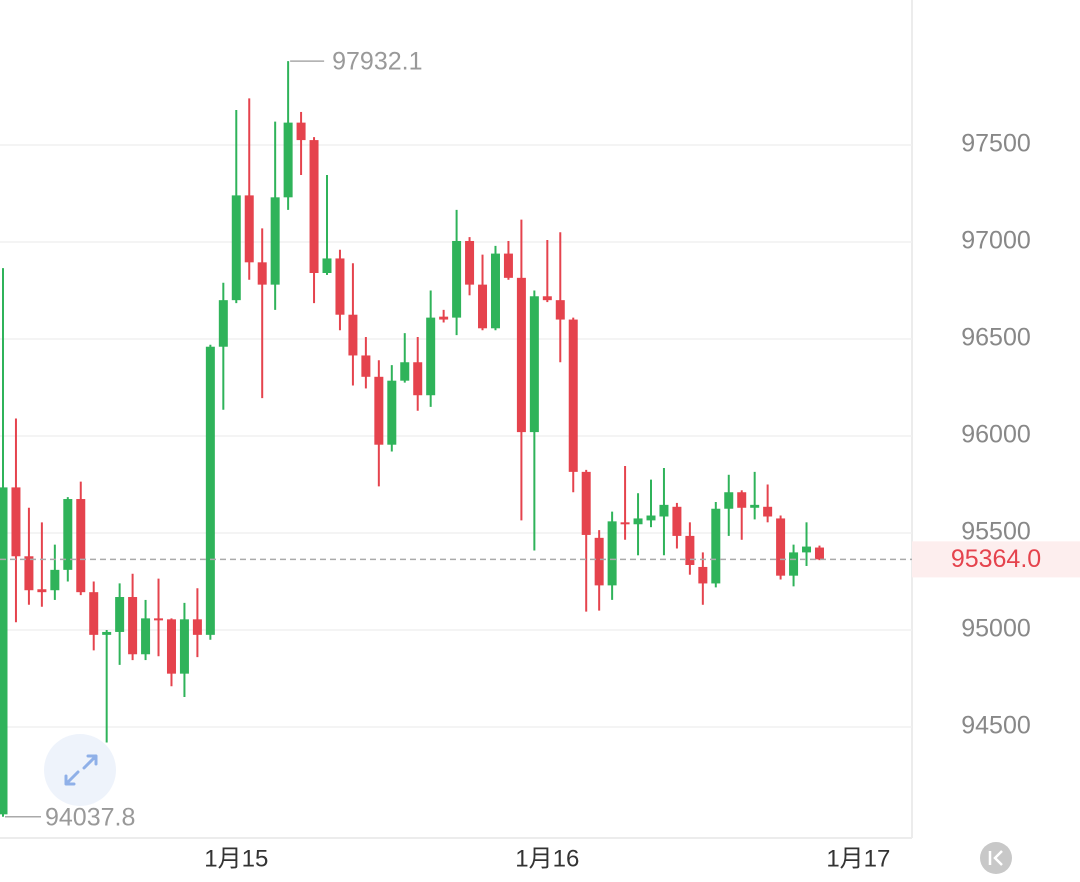  I want to click on last-price-box, so click(996, 559).